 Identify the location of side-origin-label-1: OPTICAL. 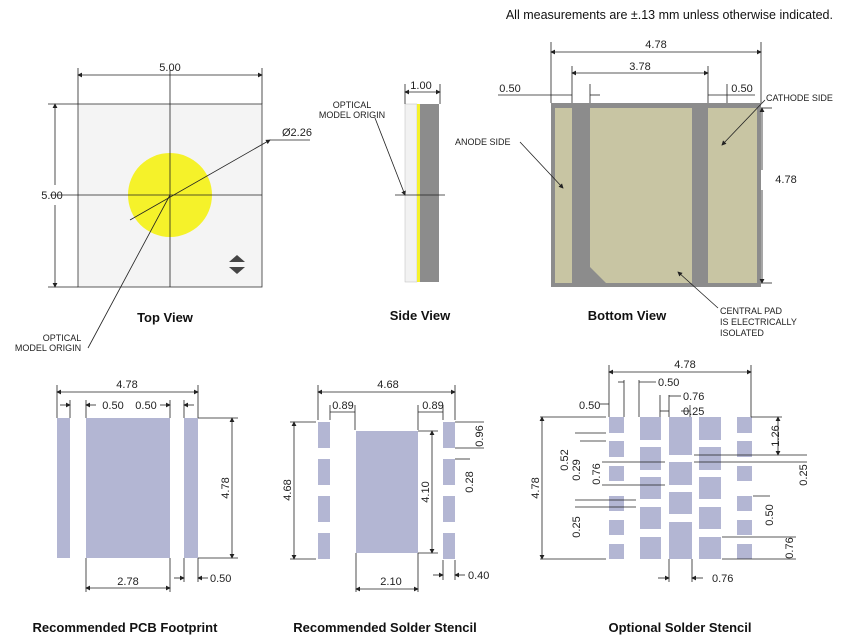
(352, 105).